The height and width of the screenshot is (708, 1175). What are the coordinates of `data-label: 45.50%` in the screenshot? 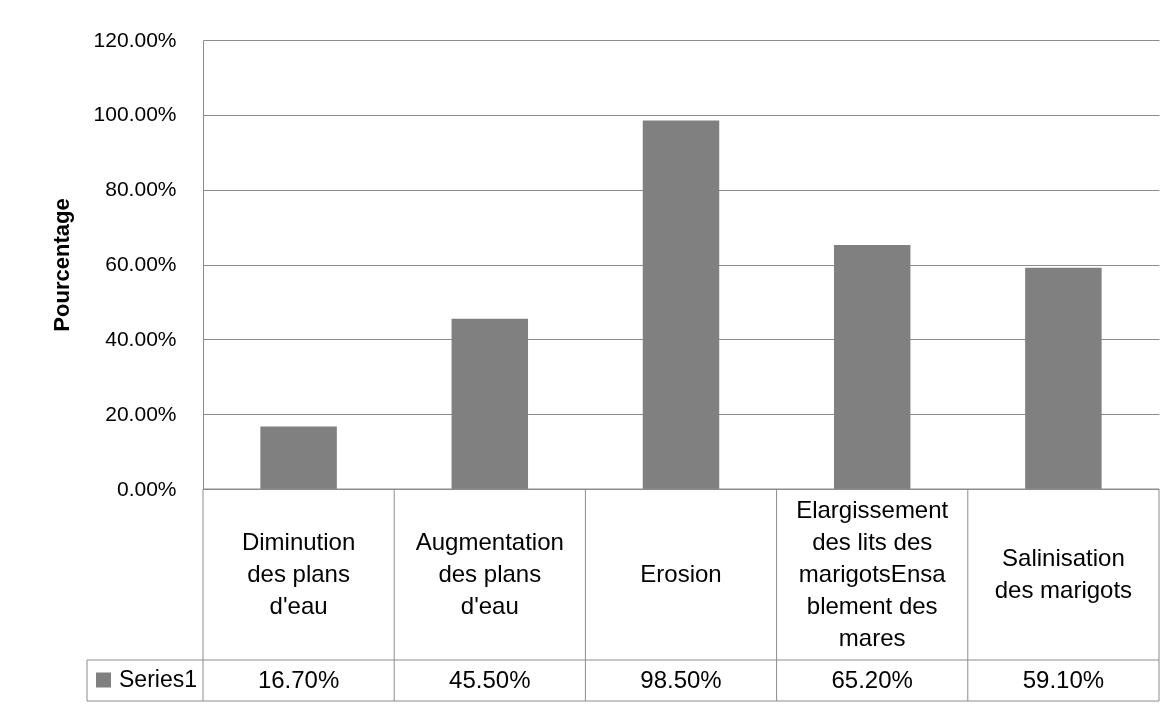 It's located at (490, 679).